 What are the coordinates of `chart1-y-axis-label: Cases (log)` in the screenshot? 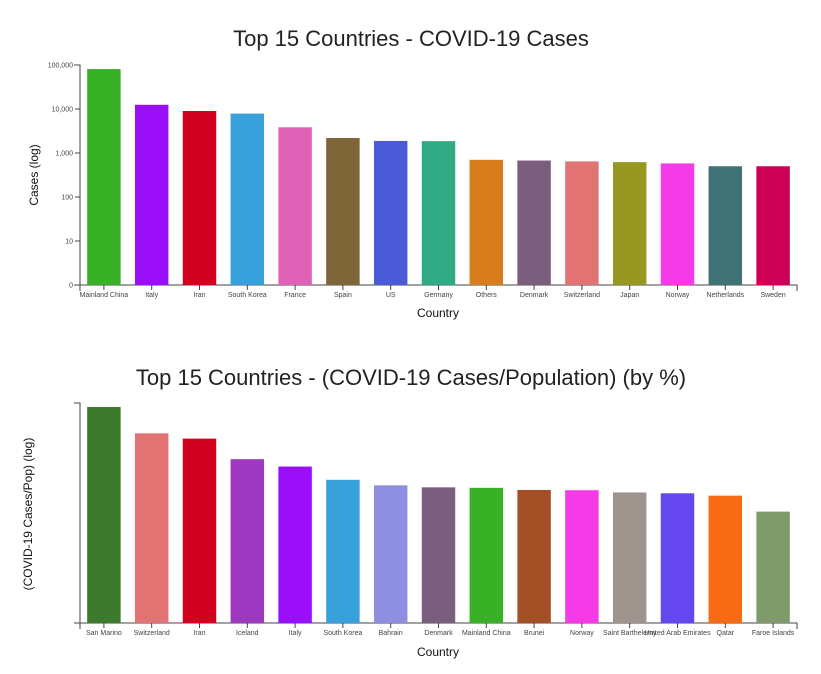 It's located at (34, 174).